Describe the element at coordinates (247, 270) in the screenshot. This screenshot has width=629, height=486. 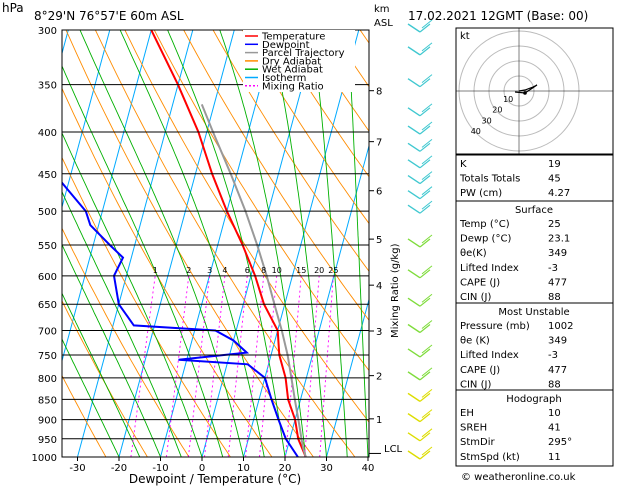
I see `mixing-ratio-tick-label: 6` at that location.